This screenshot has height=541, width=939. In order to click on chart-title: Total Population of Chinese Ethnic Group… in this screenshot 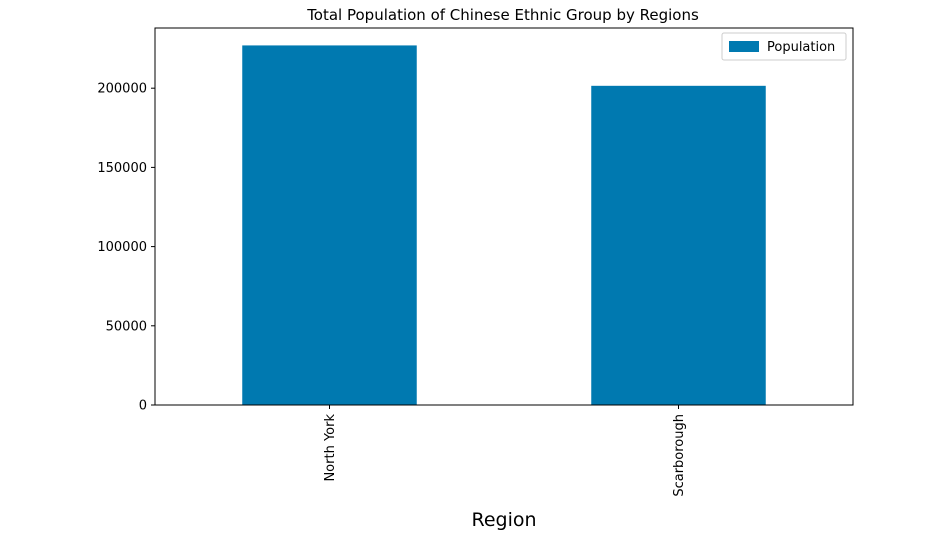, I will do `click(502, 15)`.